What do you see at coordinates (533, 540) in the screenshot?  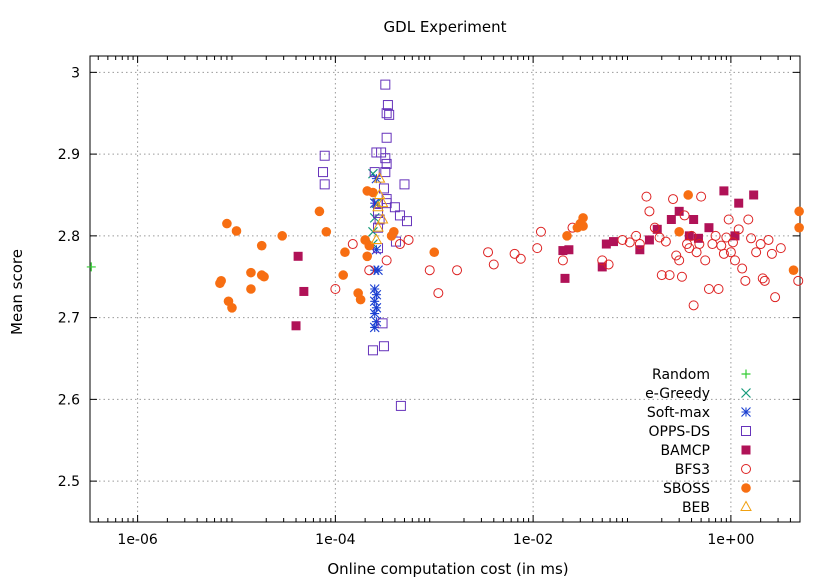 I see `x-tick-label: 1e-02` at bounding box center [533, 540].